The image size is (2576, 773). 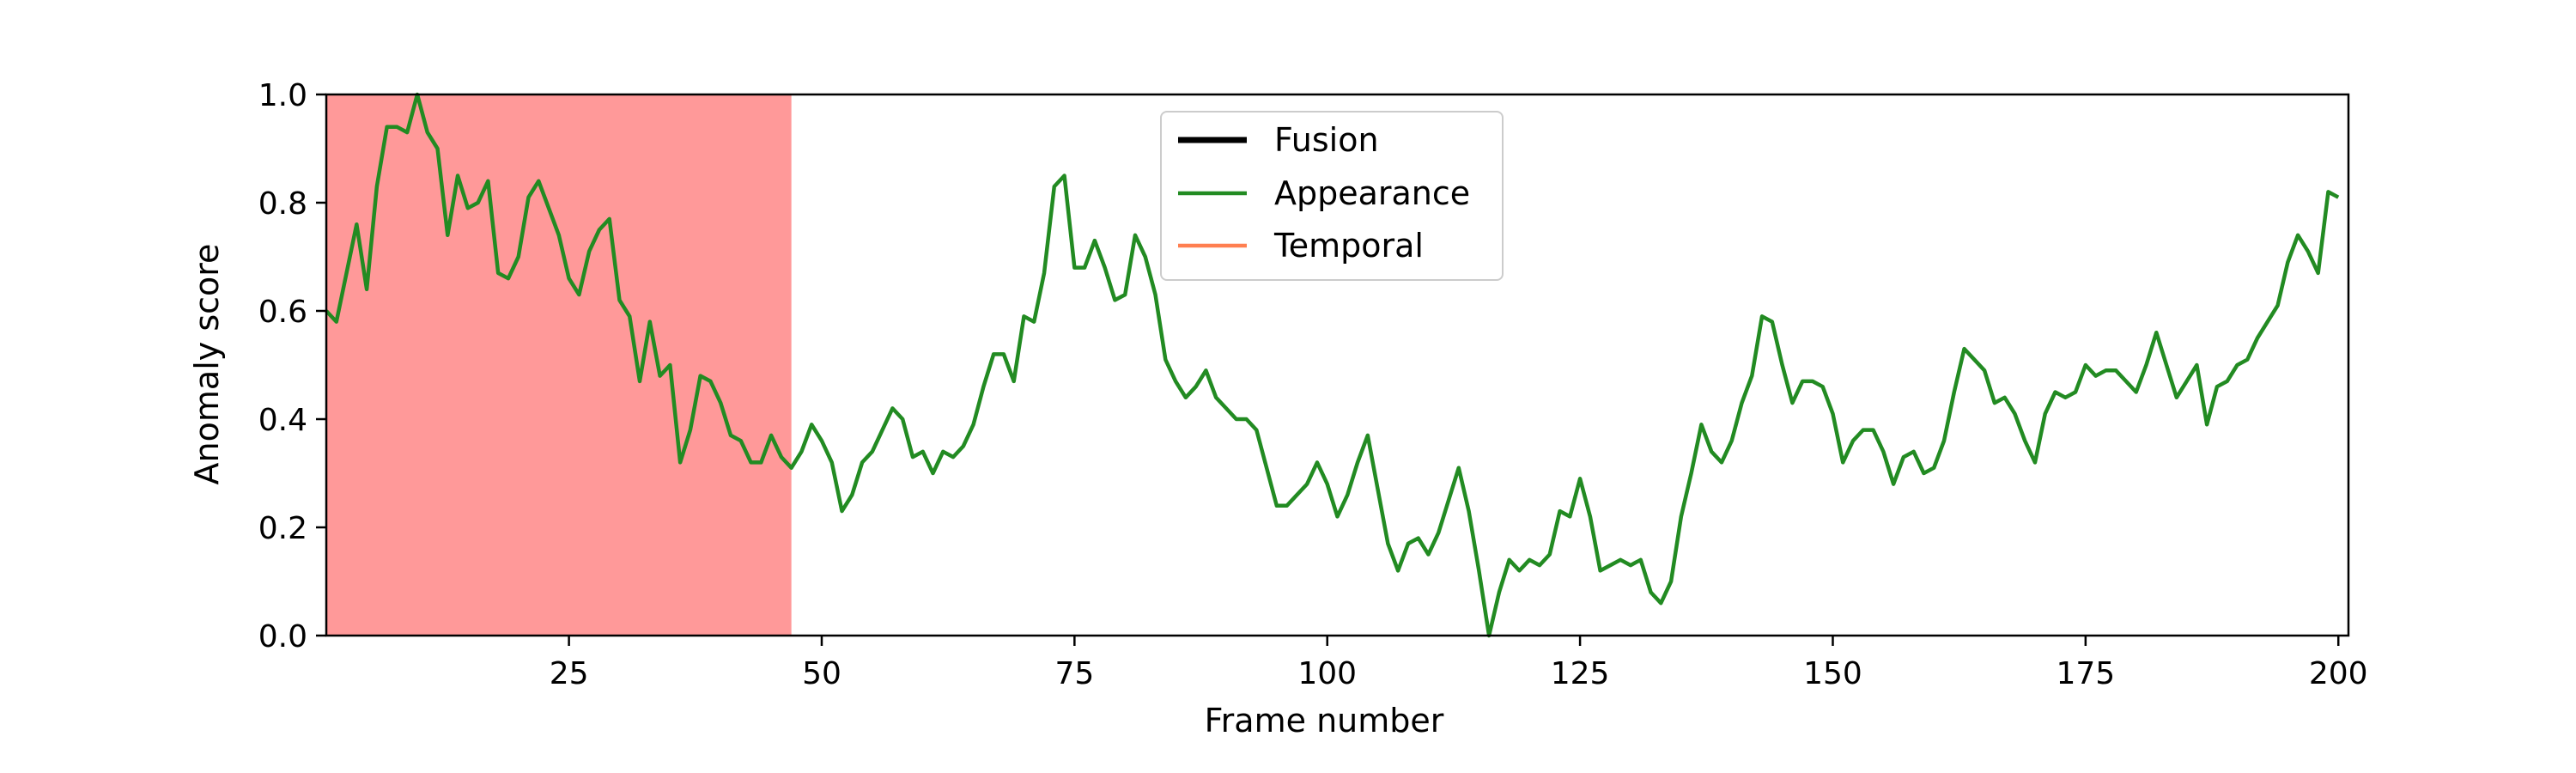 I want to click on x-tick-label: 175, so click(x=2085, y=673).